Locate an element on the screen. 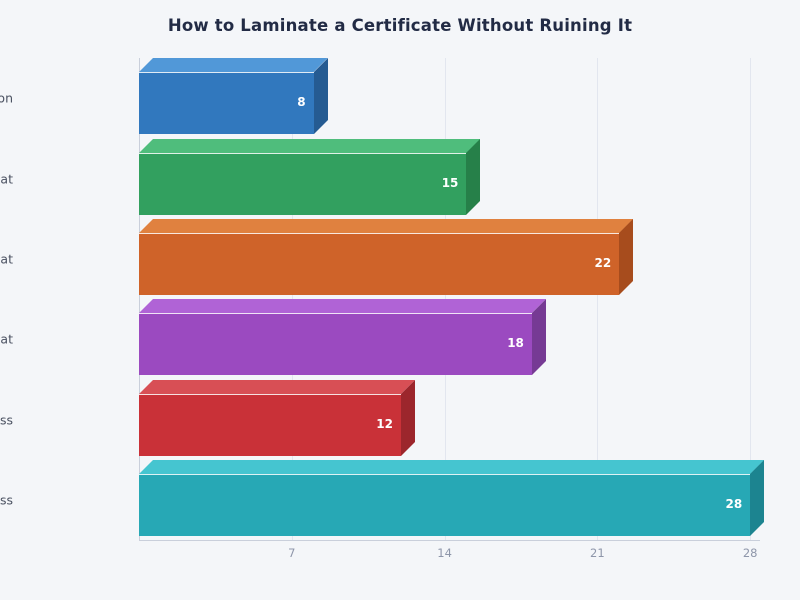  x-tick-label: 21 is located at coordinates (597, 553).